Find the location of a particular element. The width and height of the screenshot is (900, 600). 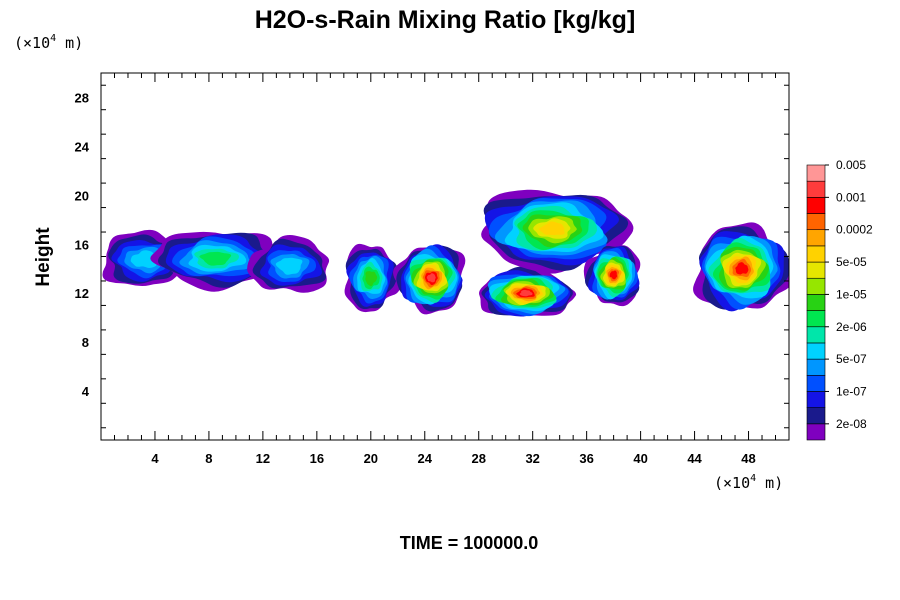

x-tick-label: 4 is located at coordinates (155, 458).